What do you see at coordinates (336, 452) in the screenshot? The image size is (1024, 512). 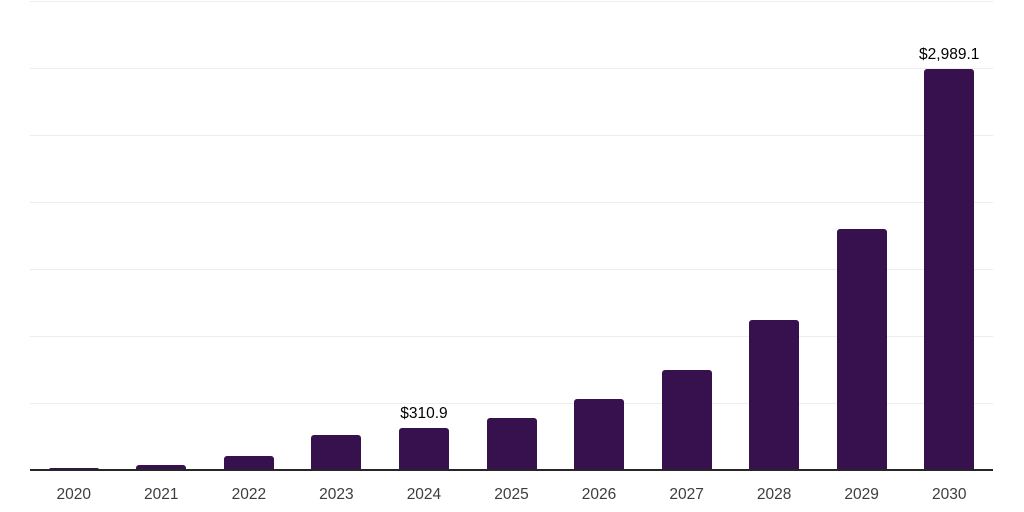 I see `bar-2023` at bounding box center [336, 452].